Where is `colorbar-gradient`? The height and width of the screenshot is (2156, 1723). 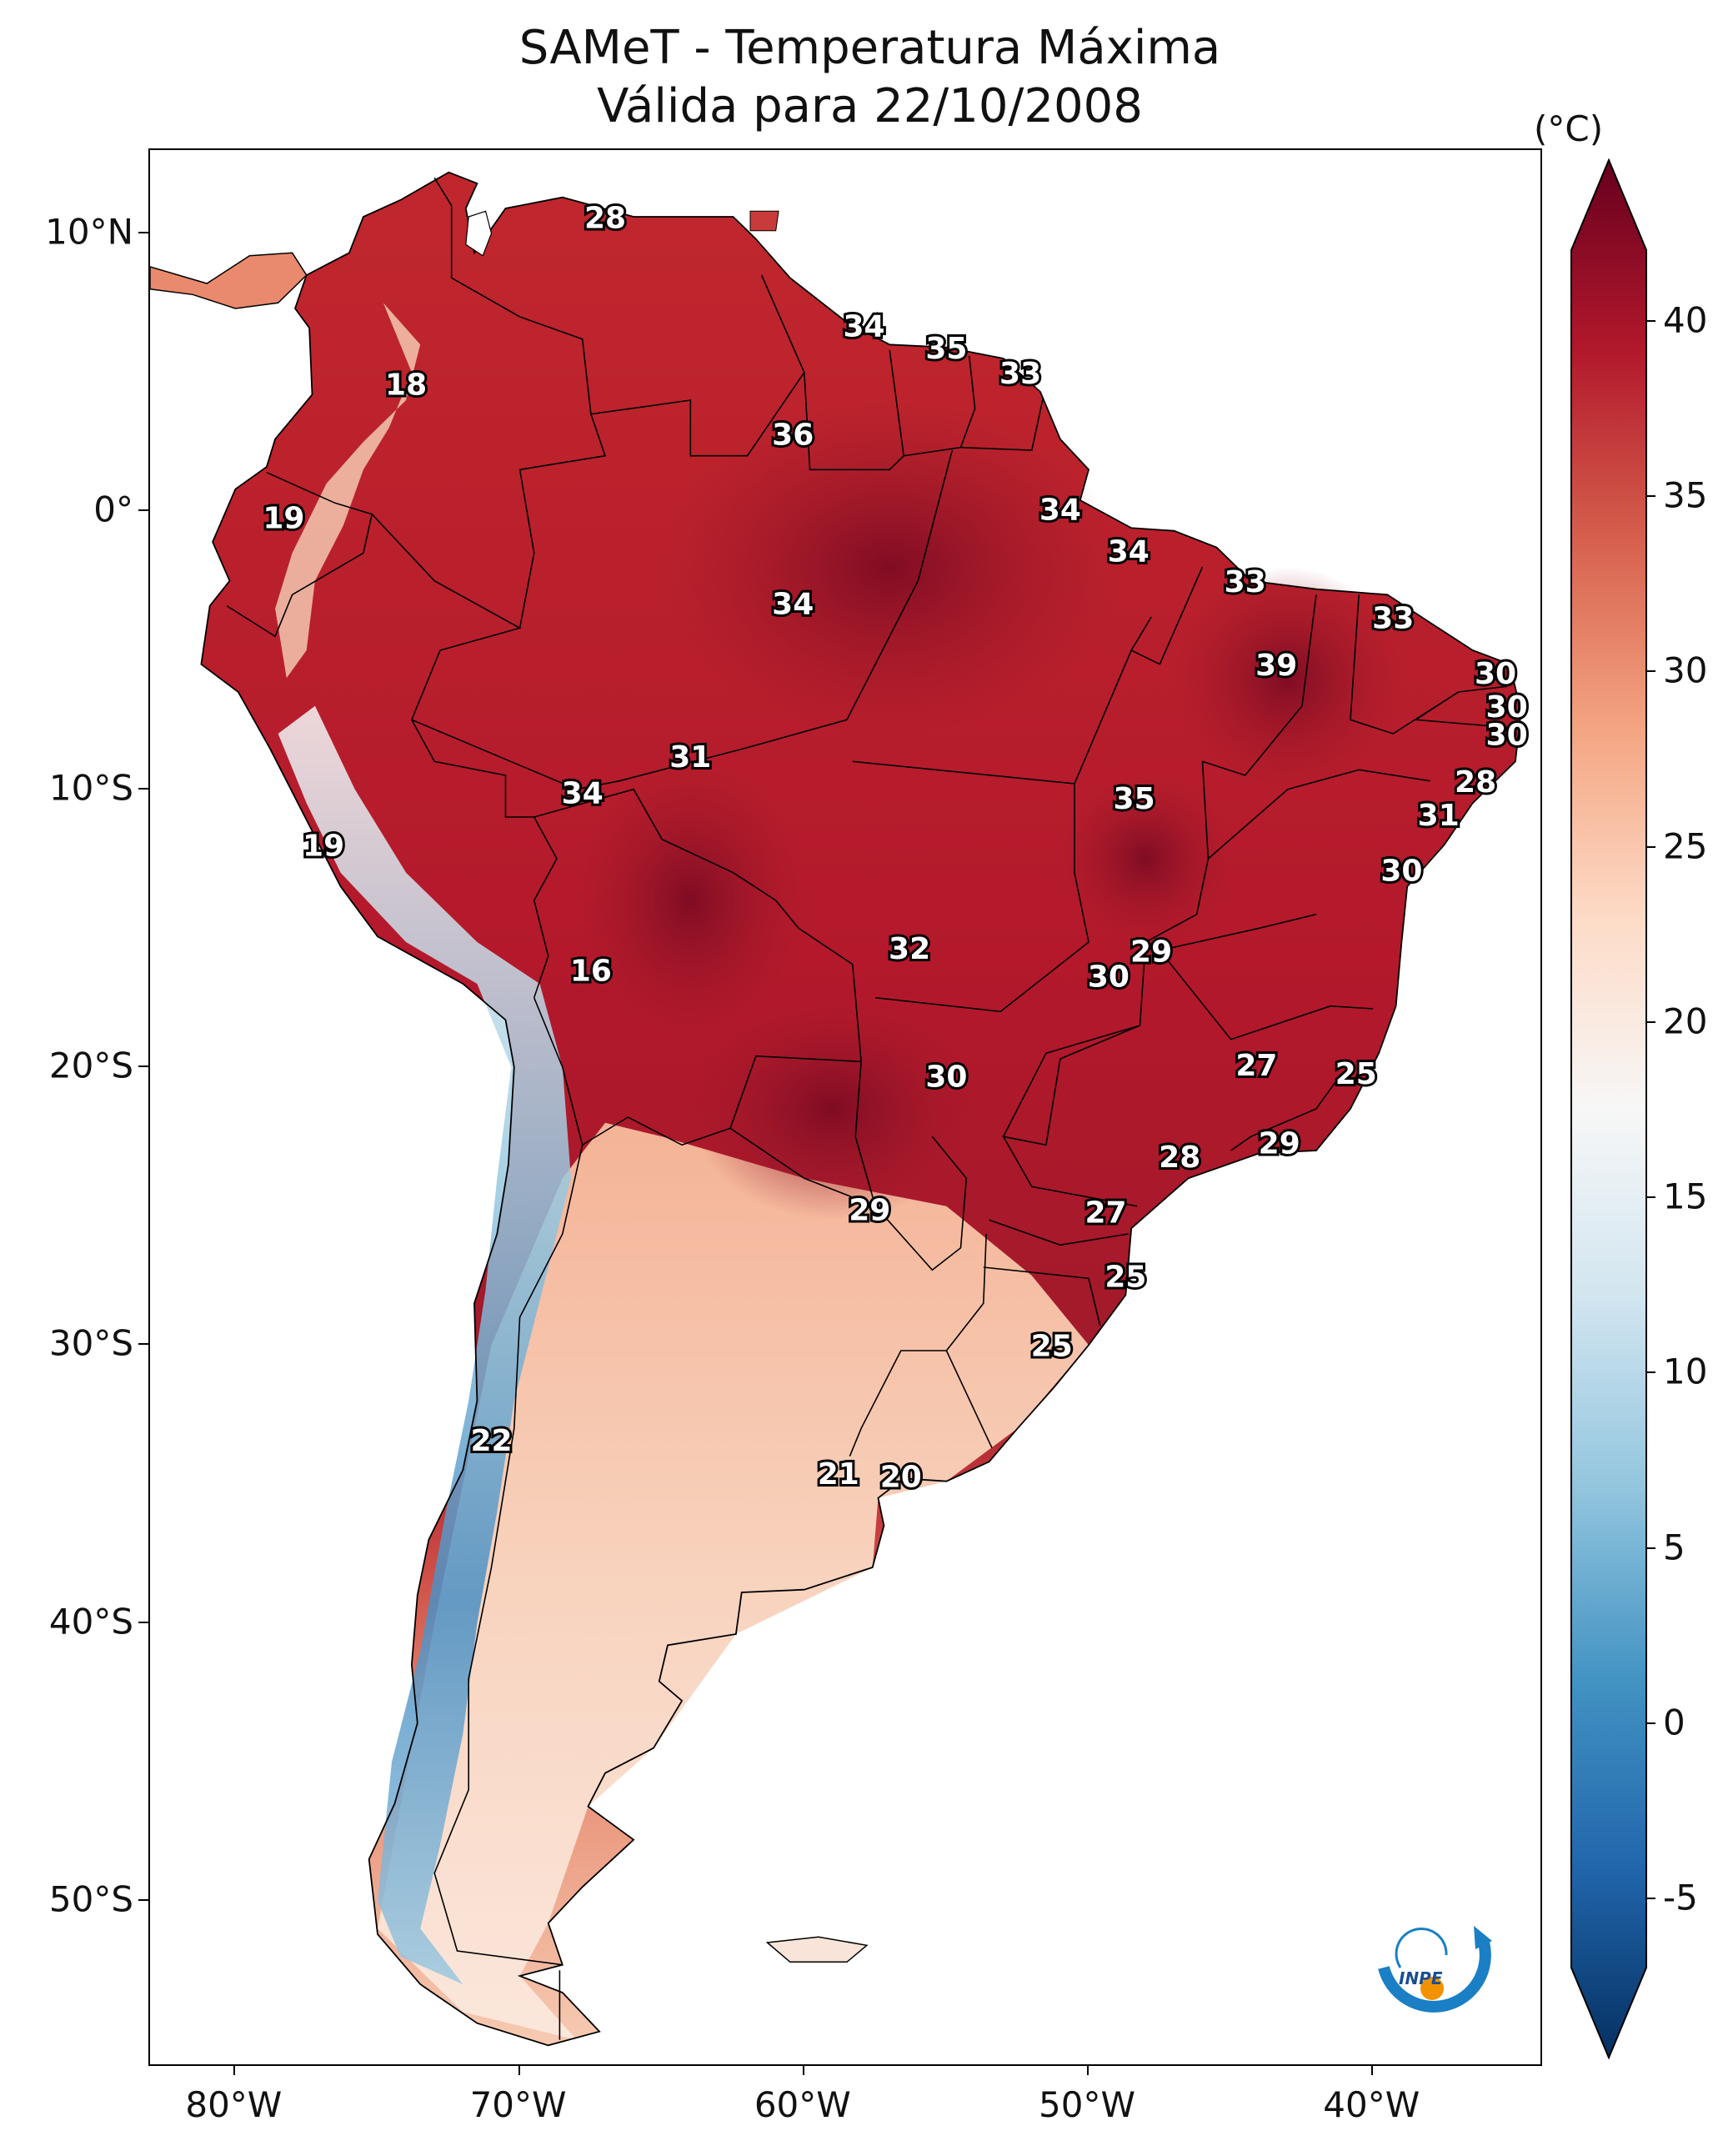 colorbar-gradient is located at coordinates (1609, 1108).